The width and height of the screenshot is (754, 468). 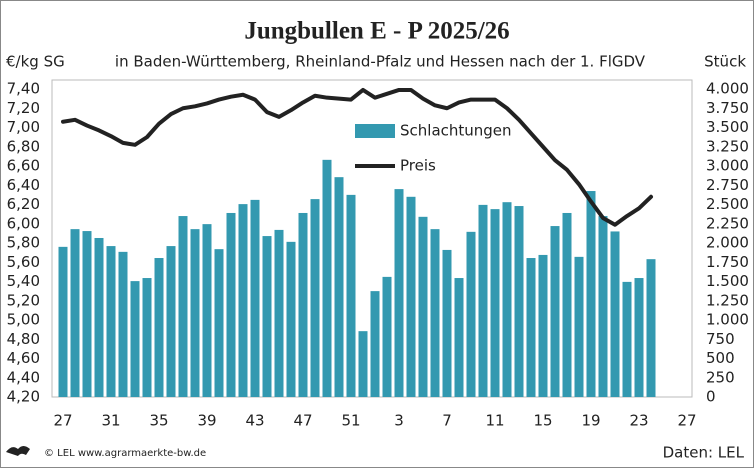 What do you see at coordinates (727, 320) in the screenshot?
I see `y2-tick-label: 1.000` at bounding box center [727, 320].